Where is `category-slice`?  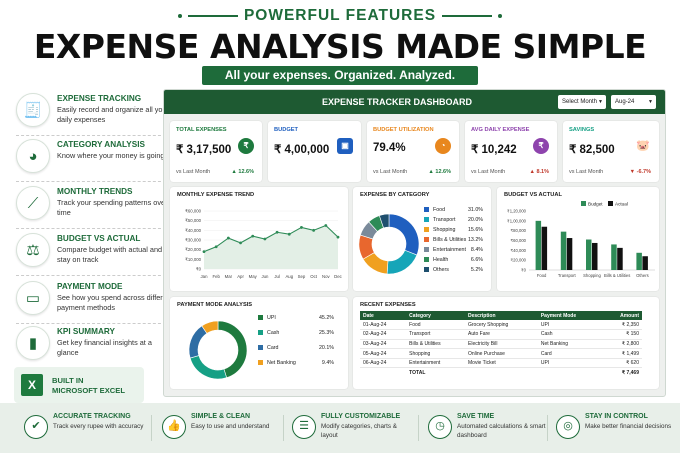 category-slice is located at coordinates (404, 234).